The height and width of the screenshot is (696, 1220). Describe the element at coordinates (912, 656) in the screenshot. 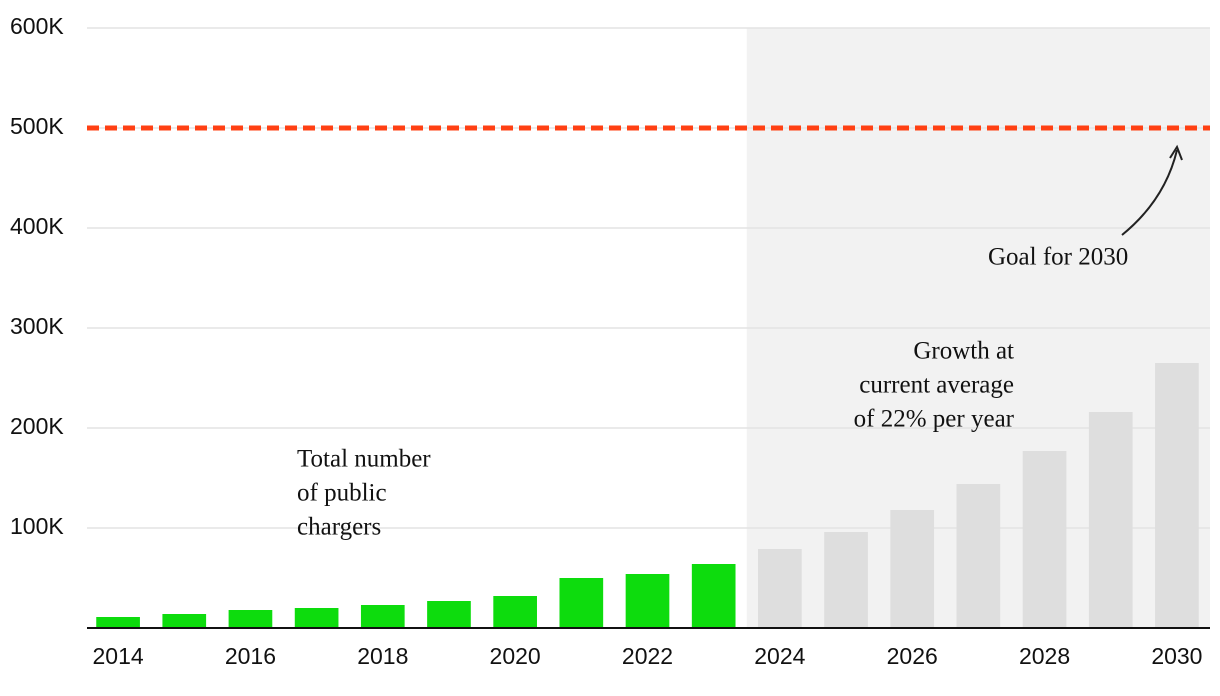

I see `x-tick-label: 2026` at that location.